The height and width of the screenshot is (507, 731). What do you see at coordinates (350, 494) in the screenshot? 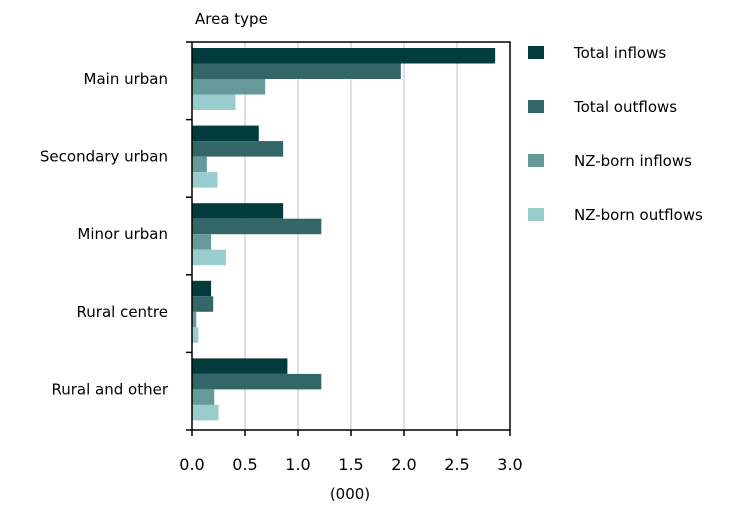
I see `x-axis-label: (000)` at bounding box center [350, 494].